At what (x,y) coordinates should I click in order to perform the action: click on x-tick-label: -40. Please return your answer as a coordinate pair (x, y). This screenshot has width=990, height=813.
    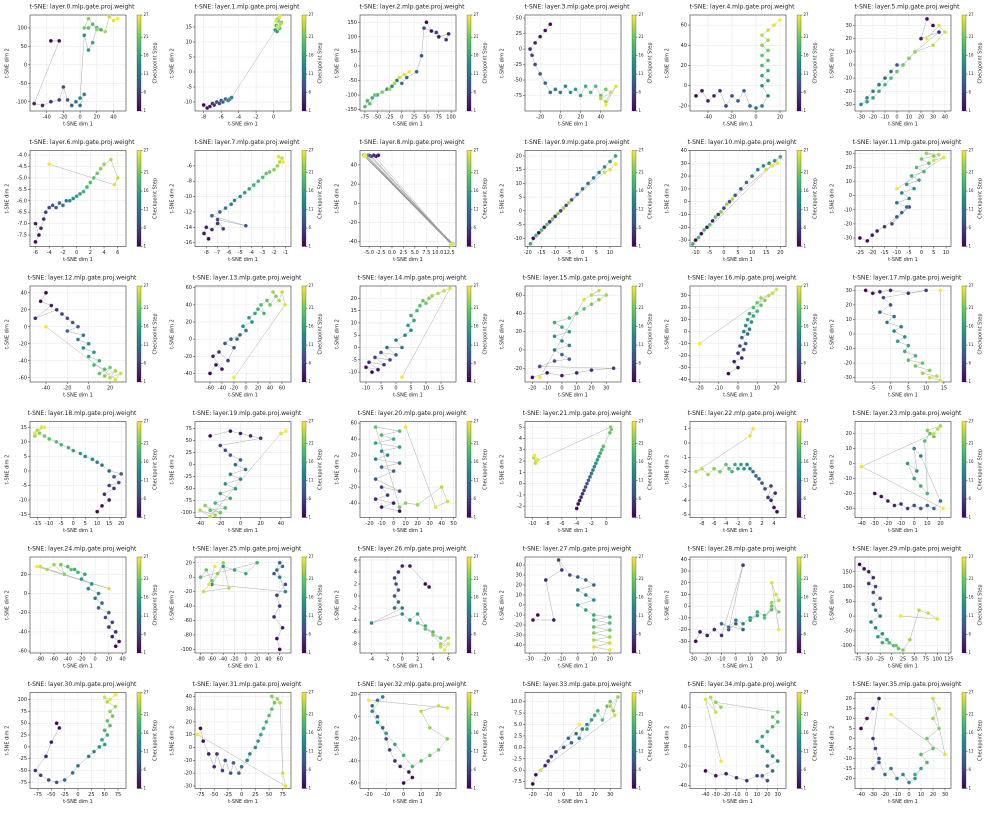
    Looking at the image, I should click on (47, 118).